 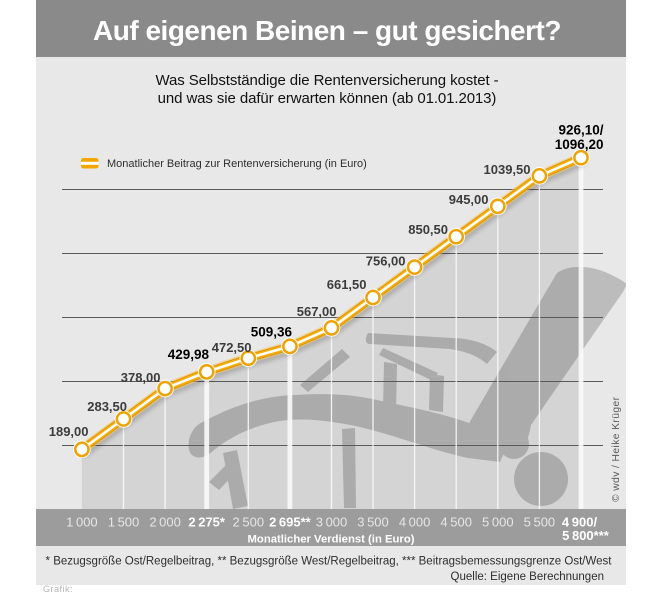 What do you see at coordinates (332, 522) in the screenshot?
I see `svg-text: 3 000` at bounding box center [332, 522].